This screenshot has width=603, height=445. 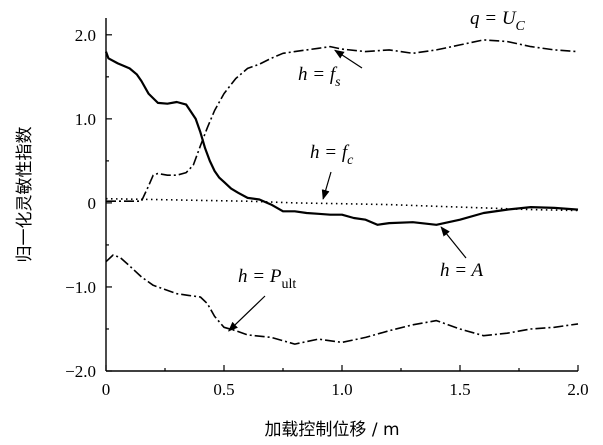 I want to click on annotation-A: h = A, so click(x=461, y=270).